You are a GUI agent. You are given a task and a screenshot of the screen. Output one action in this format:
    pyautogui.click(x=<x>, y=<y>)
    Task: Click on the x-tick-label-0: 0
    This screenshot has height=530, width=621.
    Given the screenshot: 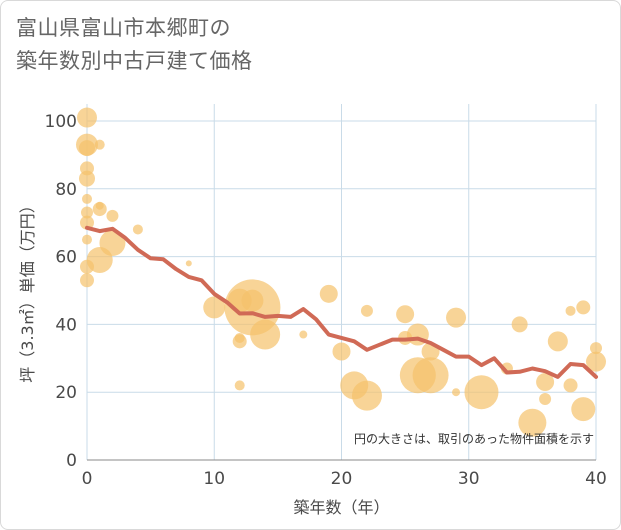 What is the action you would take?
    pyautogui.click(x=87, y=479)
    